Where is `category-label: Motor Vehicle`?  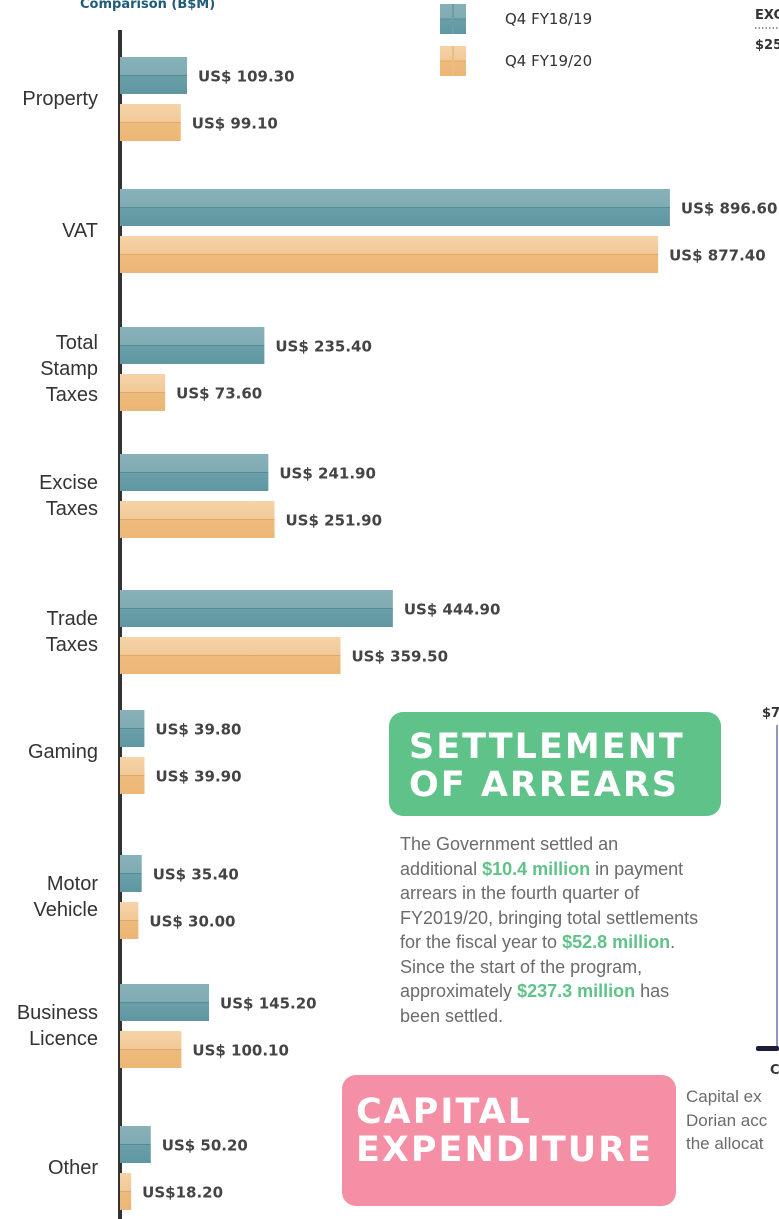
category-label: Motor Vehicle is located at coordinates (66, 897).